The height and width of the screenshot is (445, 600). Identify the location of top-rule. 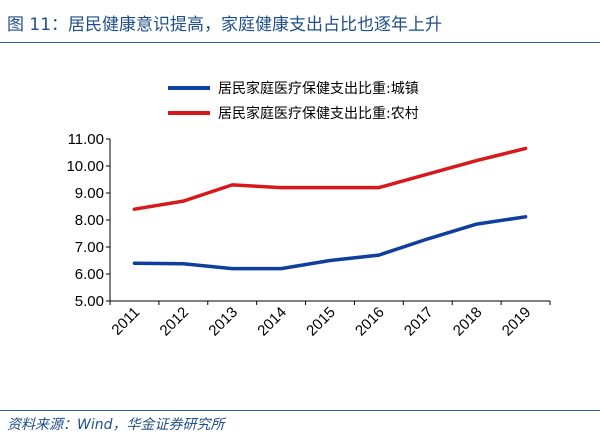
(300, 42).